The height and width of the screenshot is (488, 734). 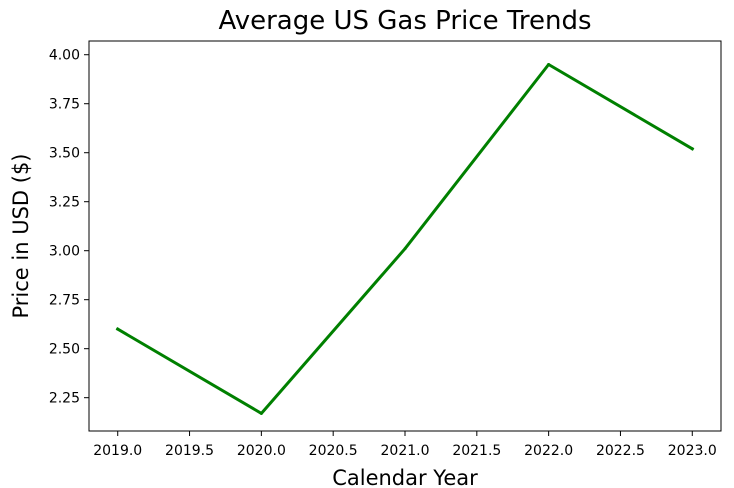 I want to click on x-tick-label: 2022.5, so click(x=620, y=451).